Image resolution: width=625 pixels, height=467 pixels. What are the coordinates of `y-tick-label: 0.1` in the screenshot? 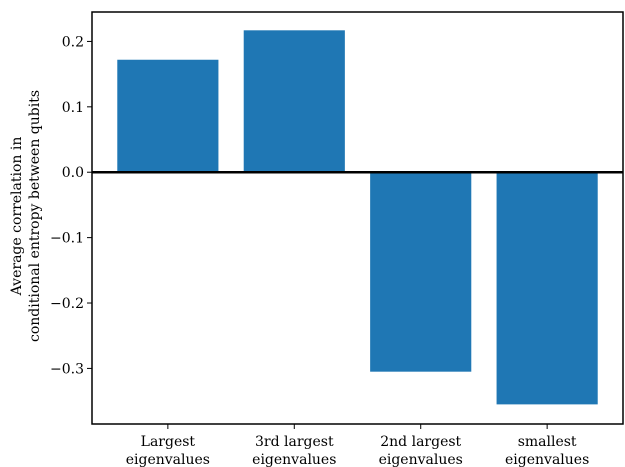 It's located at (73, 108).